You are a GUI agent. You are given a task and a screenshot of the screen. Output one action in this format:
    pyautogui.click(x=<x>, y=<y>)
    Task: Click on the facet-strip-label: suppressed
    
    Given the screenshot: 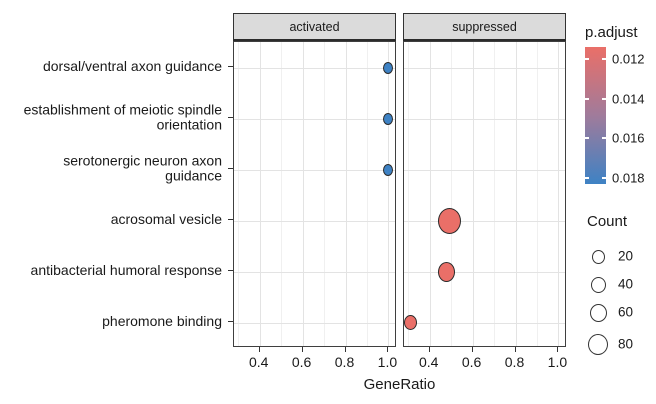 What is the action you would take?
    pyautogui.click(x=484, y=26)
    